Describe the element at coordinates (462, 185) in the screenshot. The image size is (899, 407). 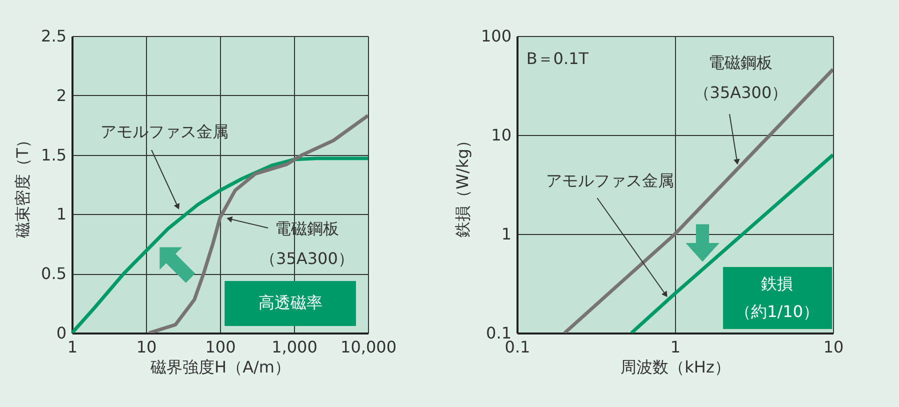
I see `y-axis-title: 鉄損（W/kg）` at that location.